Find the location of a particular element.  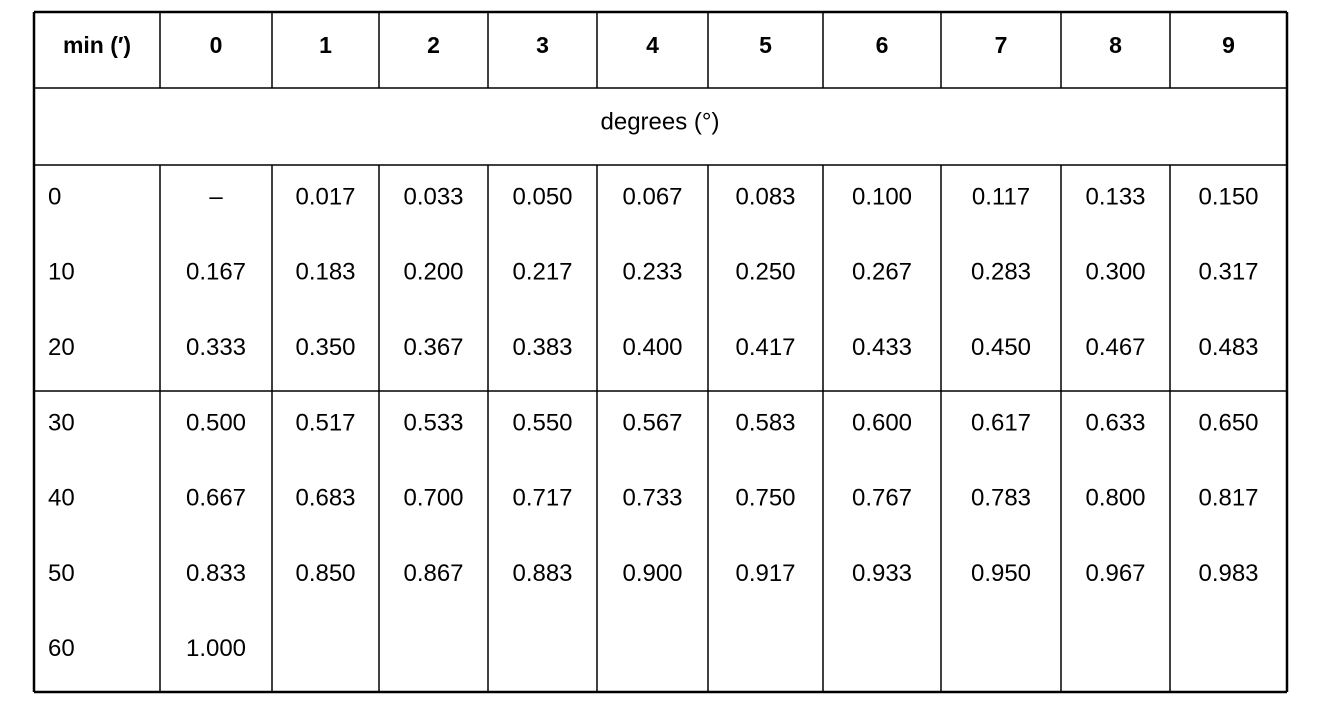

cell: 0.583 is located at coordinates (765, 422).